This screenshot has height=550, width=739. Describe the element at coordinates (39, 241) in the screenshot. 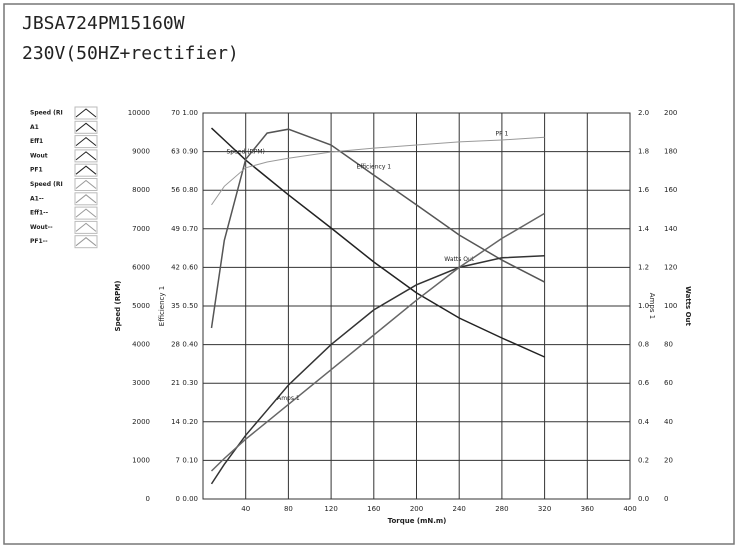

I see `legend-label: PF1--` at that location.